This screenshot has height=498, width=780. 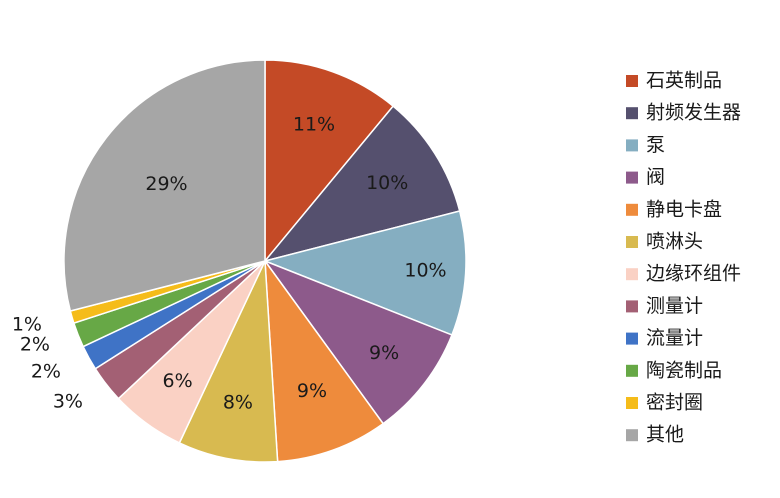 What do you see at coordinates (693, 274) in the screenshot?
I see `legend-label: 边缘环组件` at bounding box center [693, 274].